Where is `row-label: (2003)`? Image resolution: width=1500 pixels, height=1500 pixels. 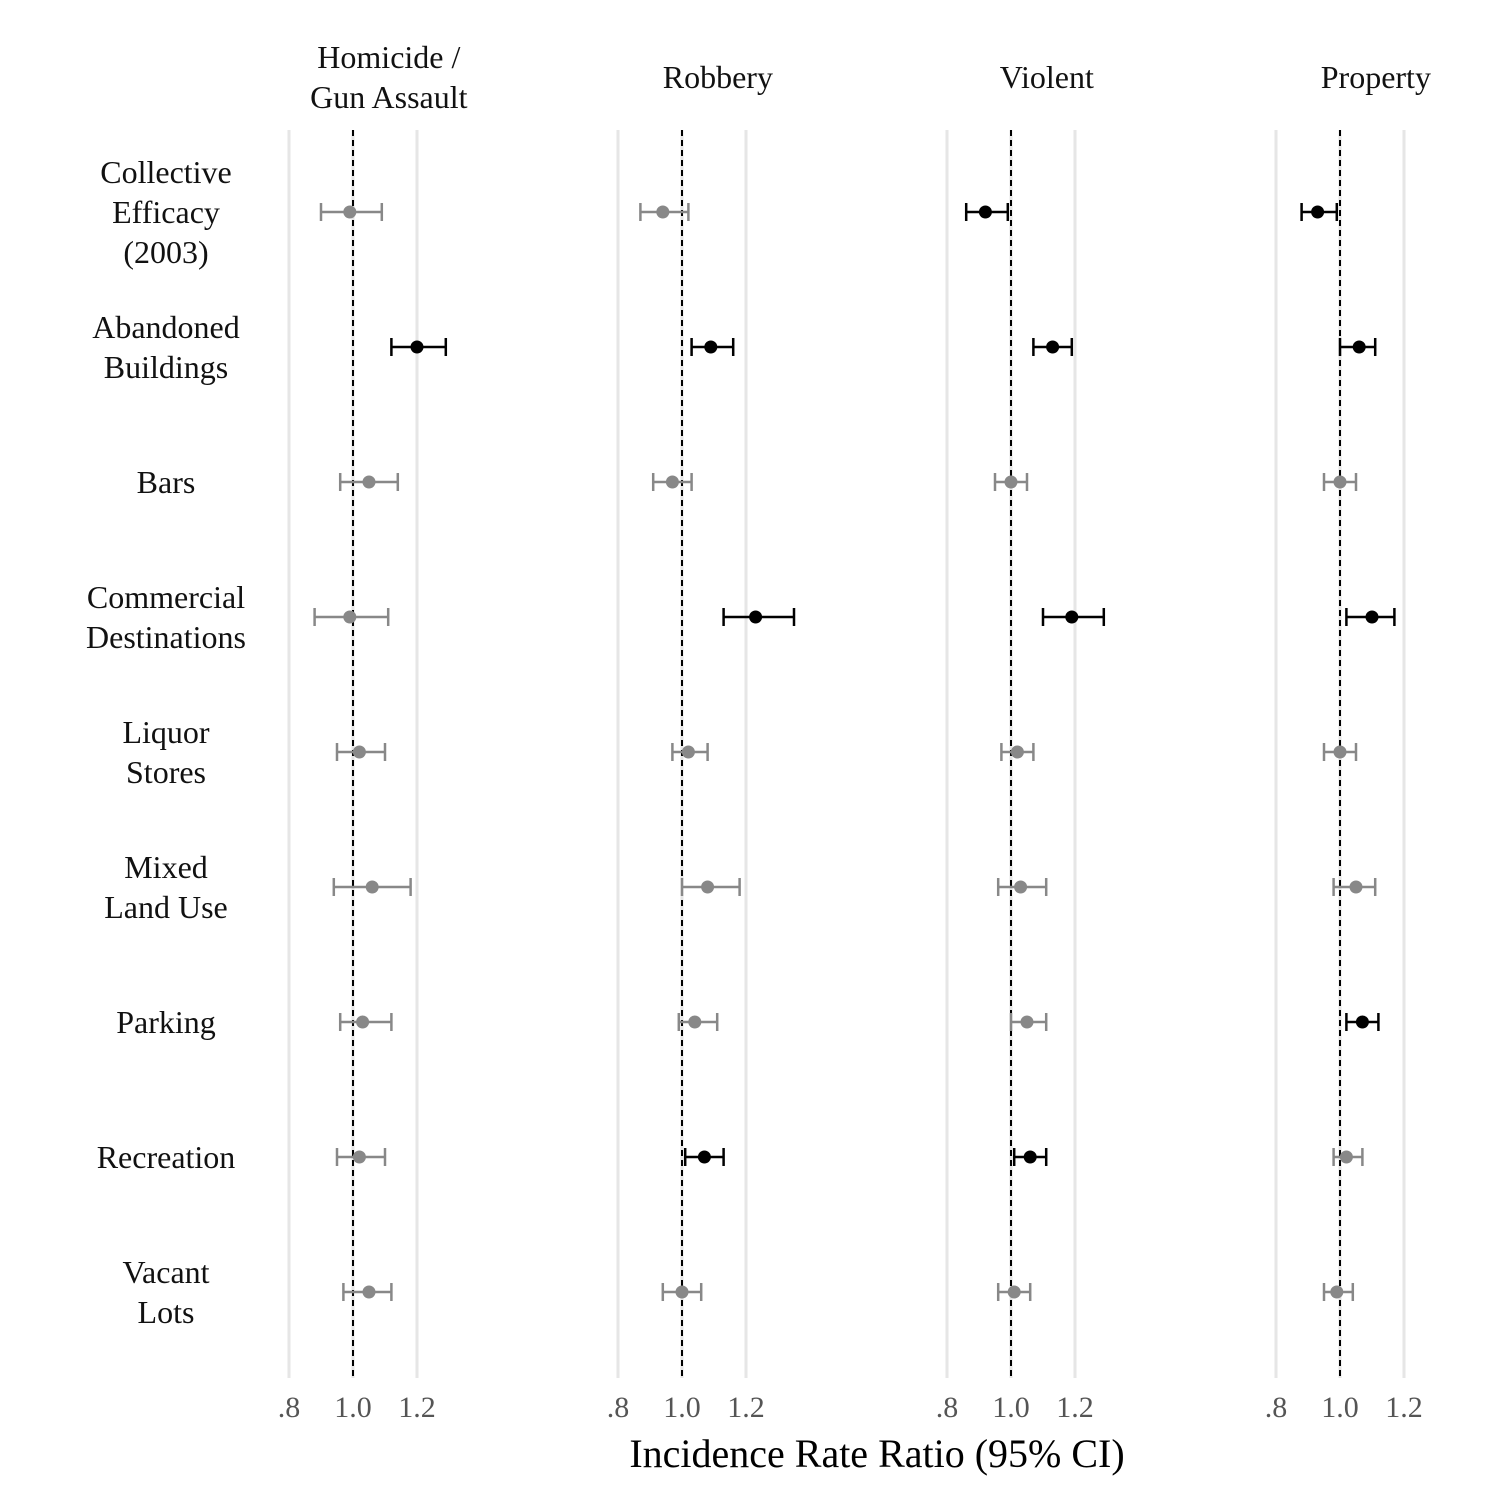 row-label: (2003) is located at coordinates (165, 252).